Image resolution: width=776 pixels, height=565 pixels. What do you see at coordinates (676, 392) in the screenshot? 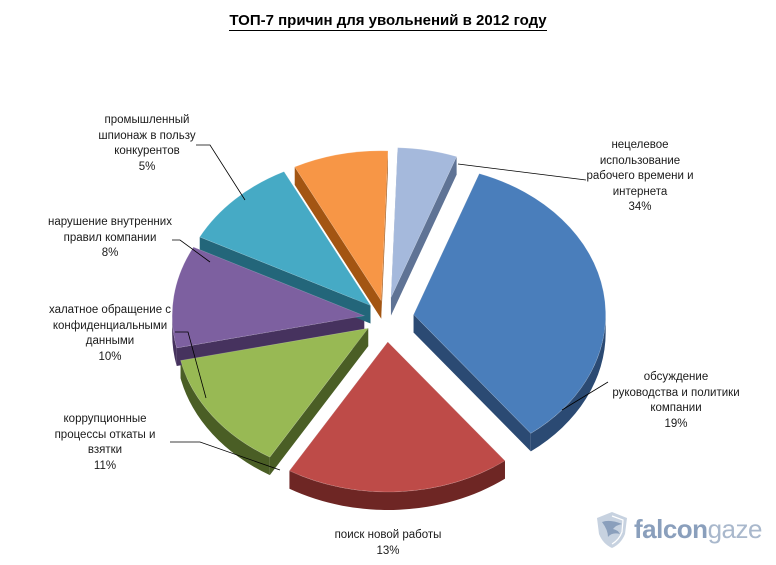
I see `slice-label-2-line-2: руководства и политики` at bounding box center [676, 392].